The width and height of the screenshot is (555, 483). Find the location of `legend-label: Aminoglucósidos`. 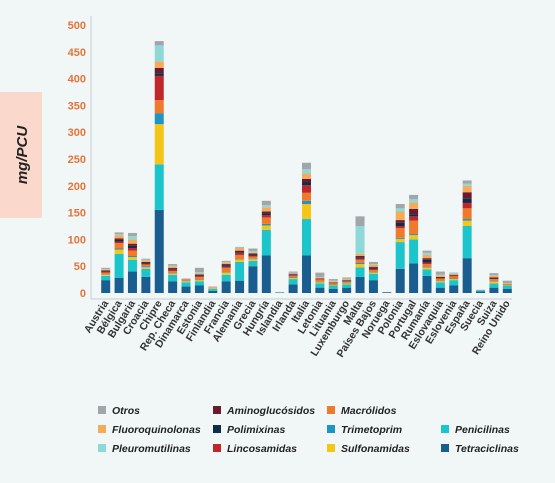

legend-label: Aminoglucósidos is located at coordinates (270, 411).